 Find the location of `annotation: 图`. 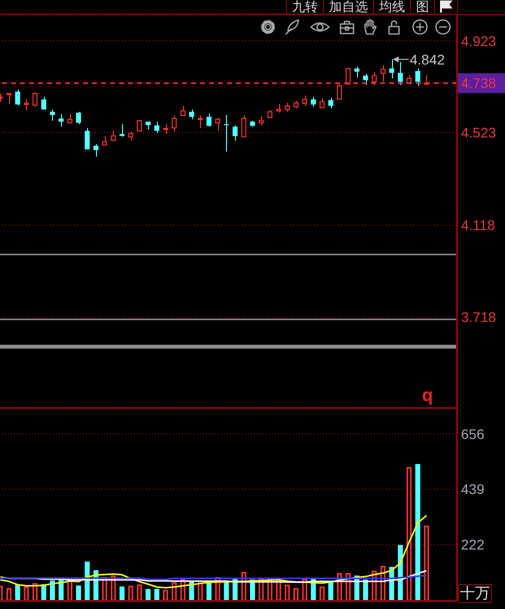

annotation: 图 is located at coordinates (422, 7).